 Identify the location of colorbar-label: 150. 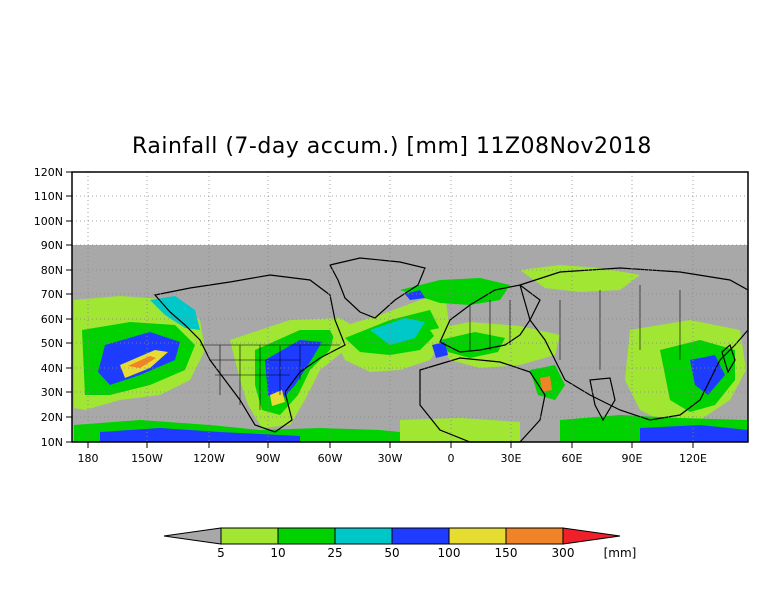
(506, 553).